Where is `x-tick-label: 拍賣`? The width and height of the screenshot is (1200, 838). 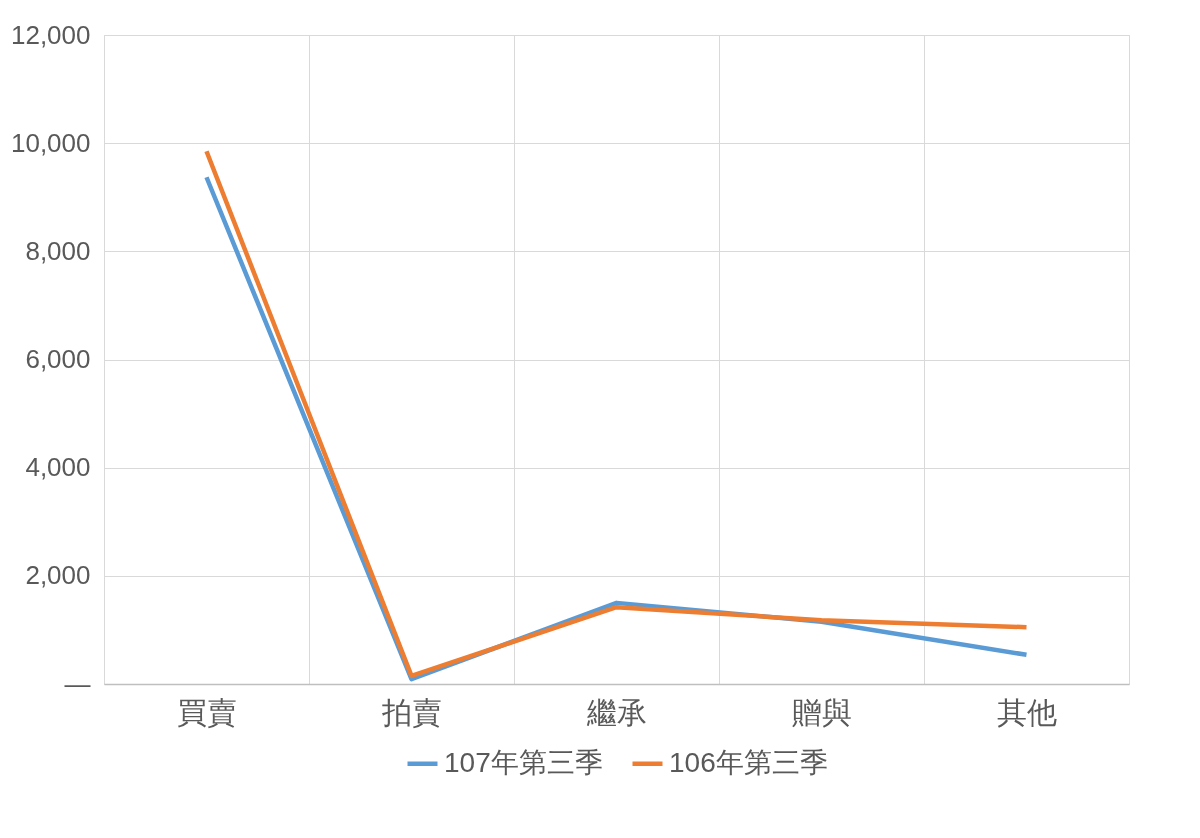 x-tick-label: 拍賣 is located at coordinates (411, 712).